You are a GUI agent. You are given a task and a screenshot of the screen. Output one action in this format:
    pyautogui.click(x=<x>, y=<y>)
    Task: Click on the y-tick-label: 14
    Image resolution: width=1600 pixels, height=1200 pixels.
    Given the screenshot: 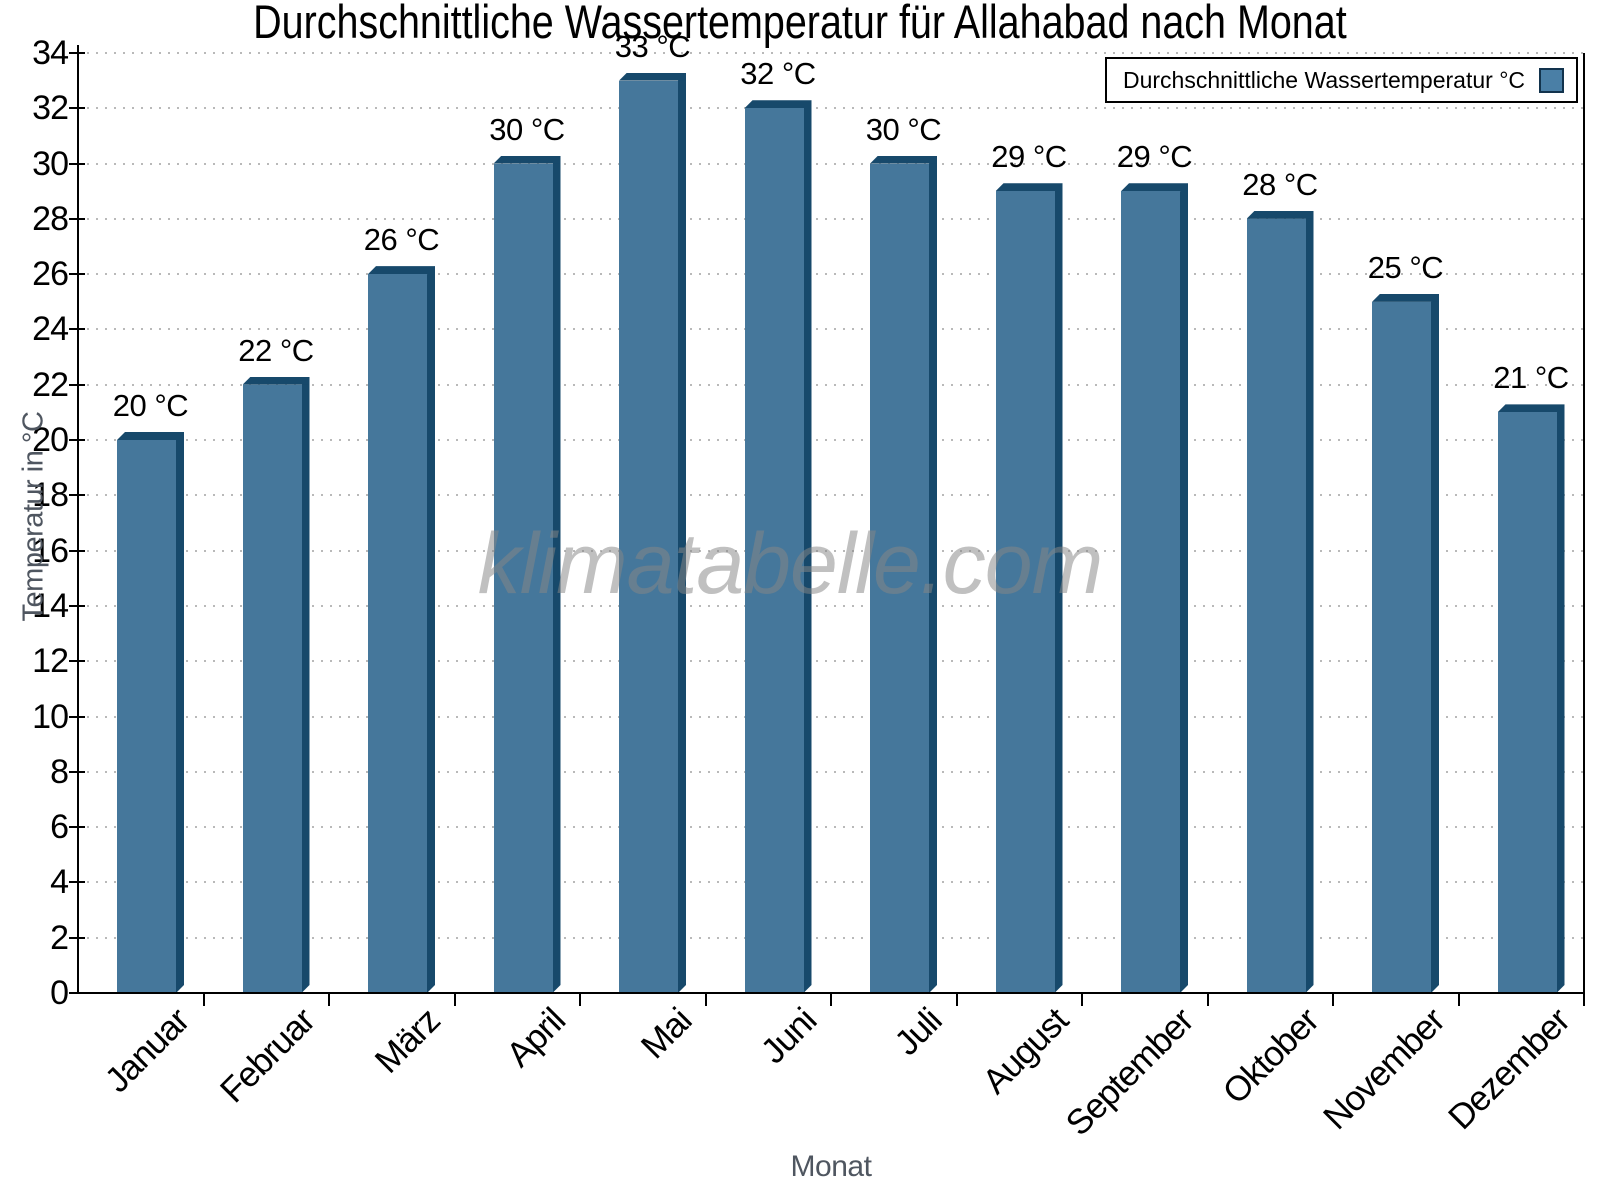 What is the action you would take?
    pyautogui.click(x=50, y=605)
    